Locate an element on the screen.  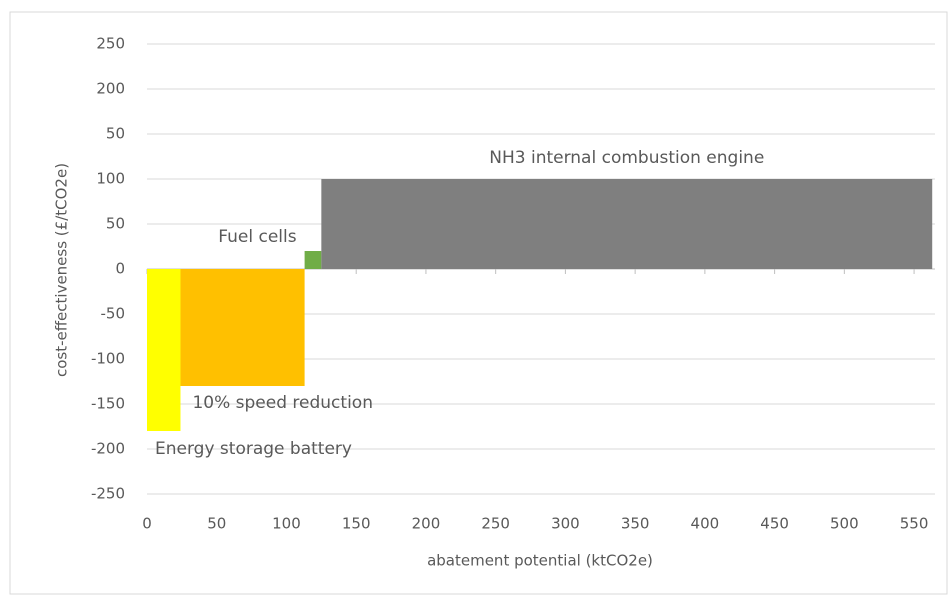
y-tick-label: 100 is located at coordinates (110, 179).